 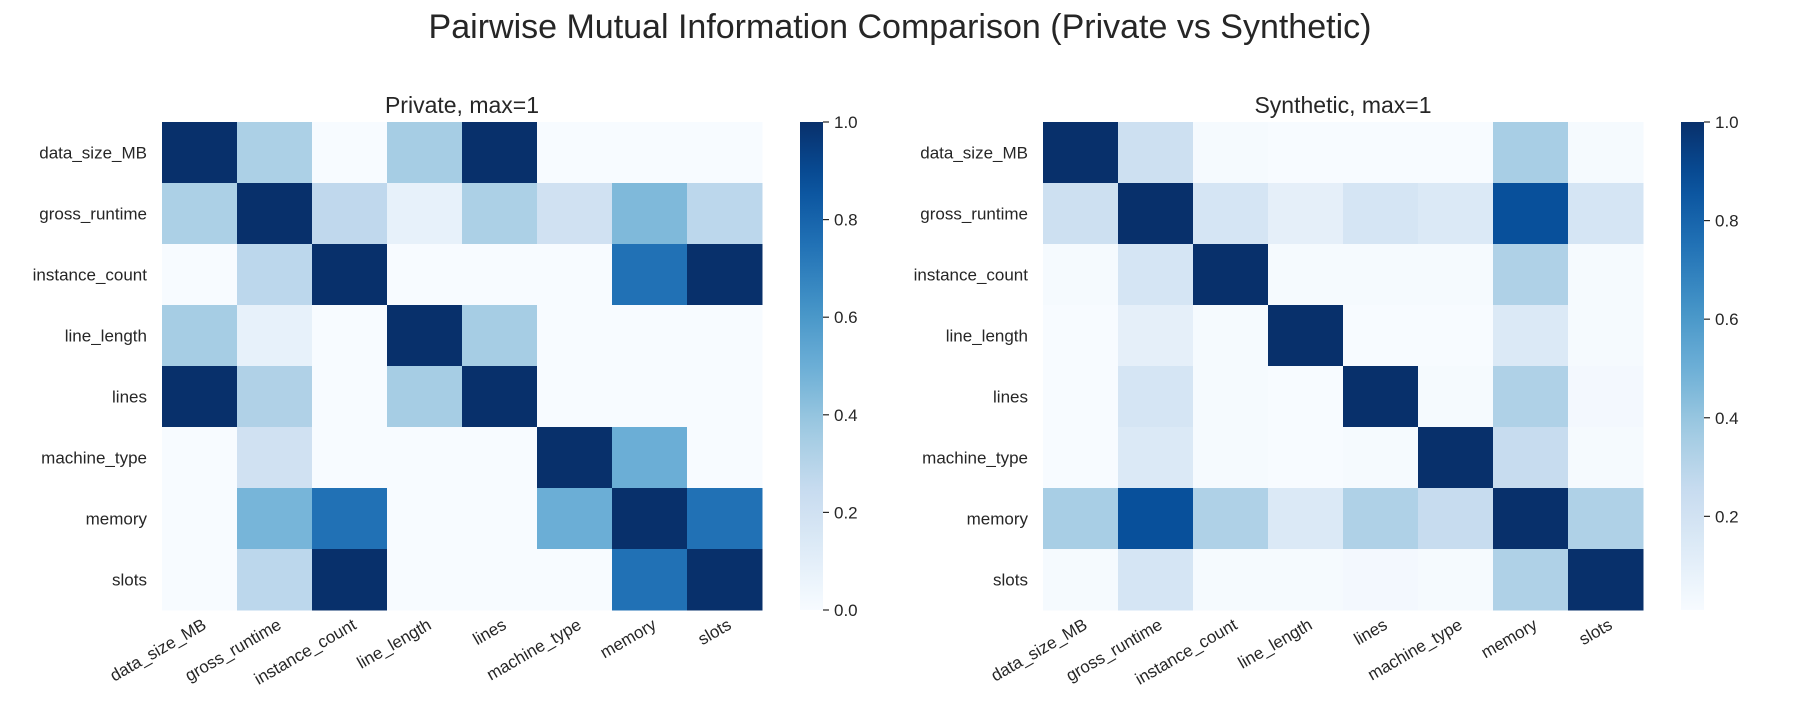 I want to click on heatmap-cell-private-machine-type-lines, so click(x=500, y=458).